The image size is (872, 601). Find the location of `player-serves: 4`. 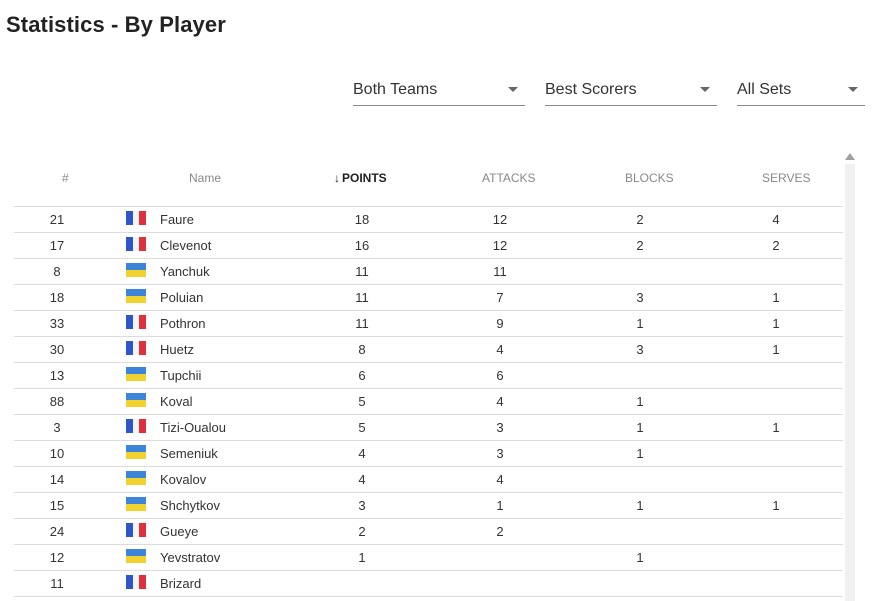

player-serves: 4 is located at coordinates (776, 219).